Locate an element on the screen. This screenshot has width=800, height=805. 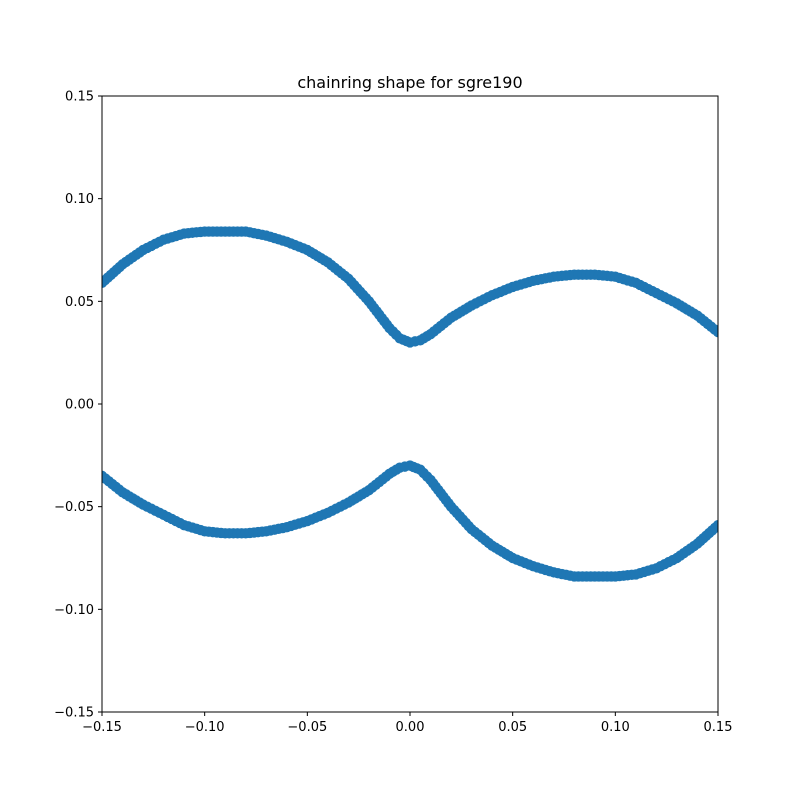
x-axis: −0.15 −0.10 −0.05 0.00 0.05 0.10 0.15 is located at coordinates (407, 723).